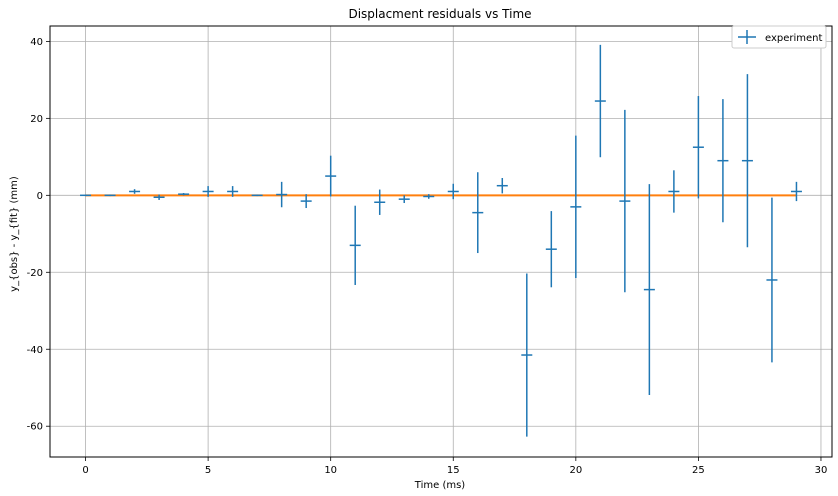 Image resolution: width=838 pixels, height=496 pixels. Describe the element at coordinates (440, 485) in the screenshot. I see `x-axis-label: Time (ms)` at that location.